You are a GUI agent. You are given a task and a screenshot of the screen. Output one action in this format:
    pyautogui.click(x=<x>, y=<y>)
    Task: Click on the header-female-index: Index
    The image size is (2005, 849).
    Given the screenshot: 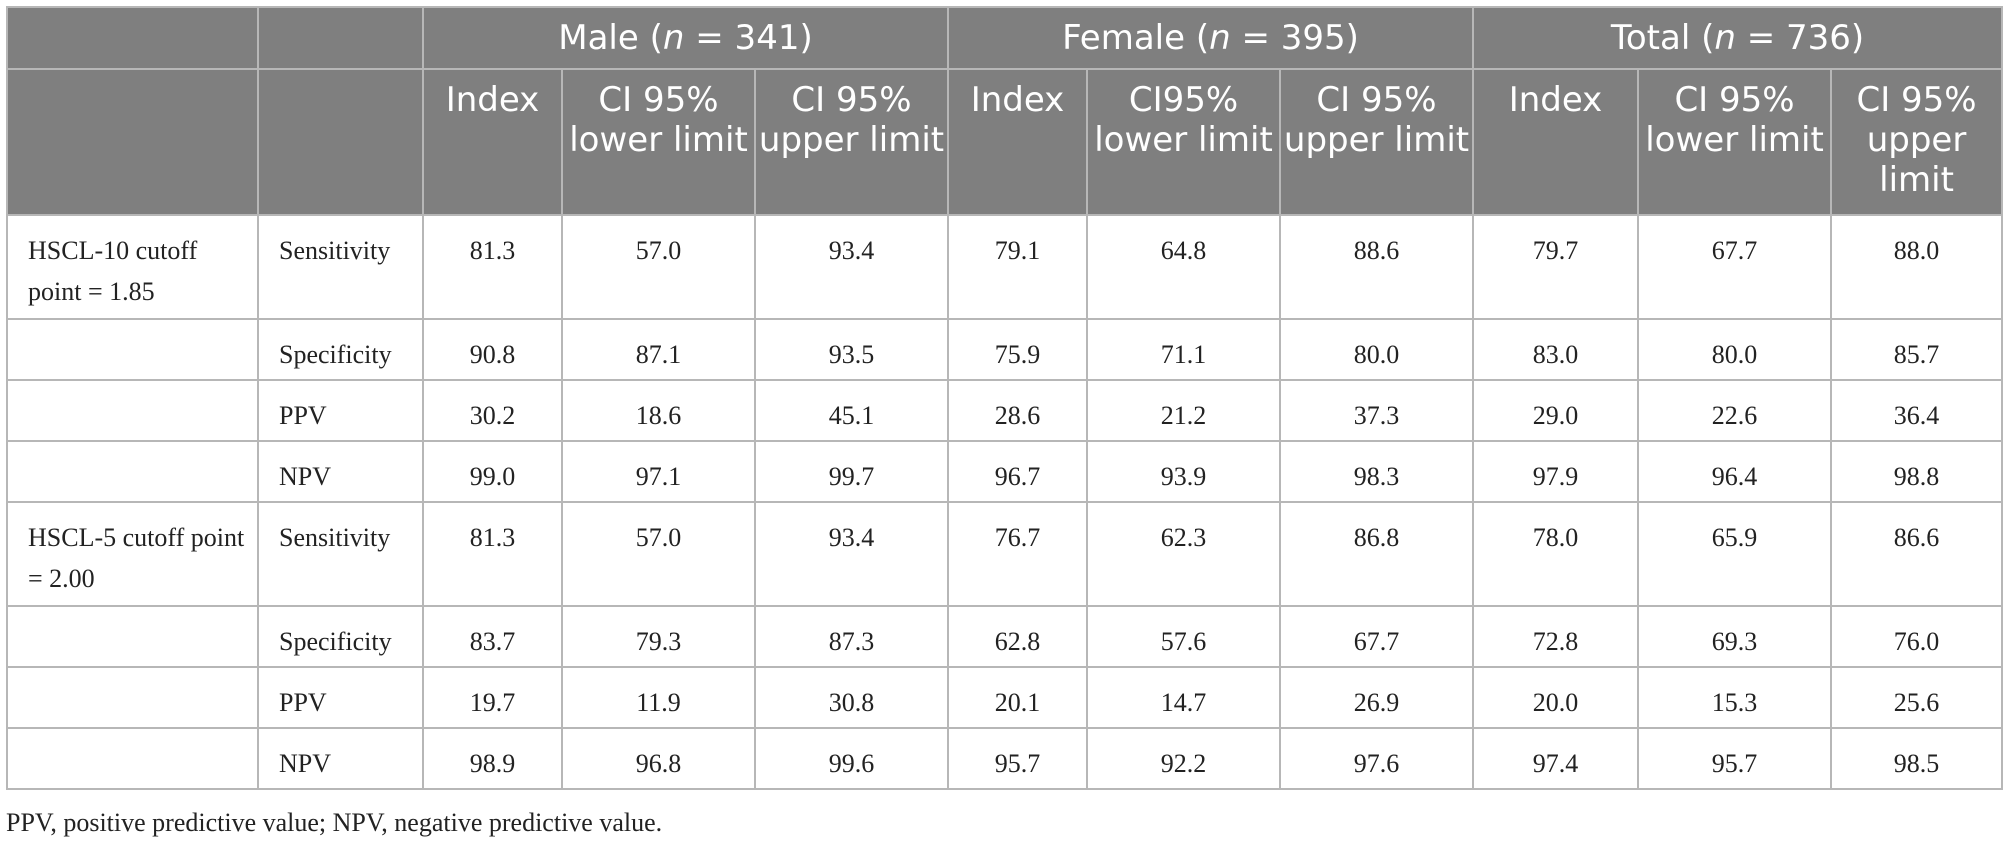 What is the action you would take?
    pyautogui.click(x=1017, y=142)
    